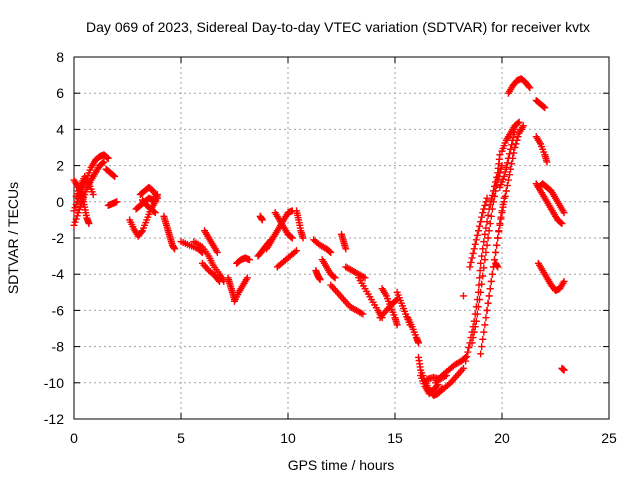  I want to click on x-tick-label: 15, so click(395, 438).